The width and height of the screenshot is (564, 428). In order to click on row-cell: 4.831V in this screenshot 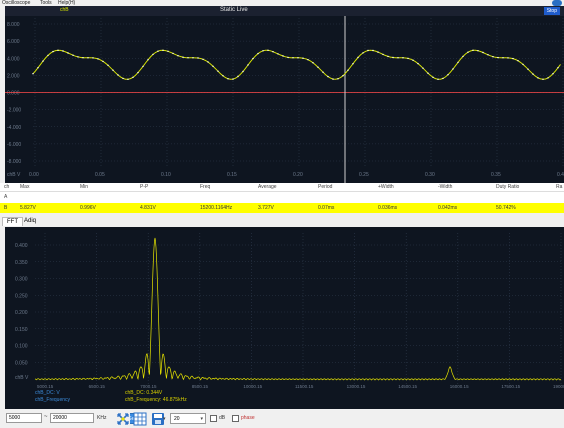, I will do `click(148, 208)`.